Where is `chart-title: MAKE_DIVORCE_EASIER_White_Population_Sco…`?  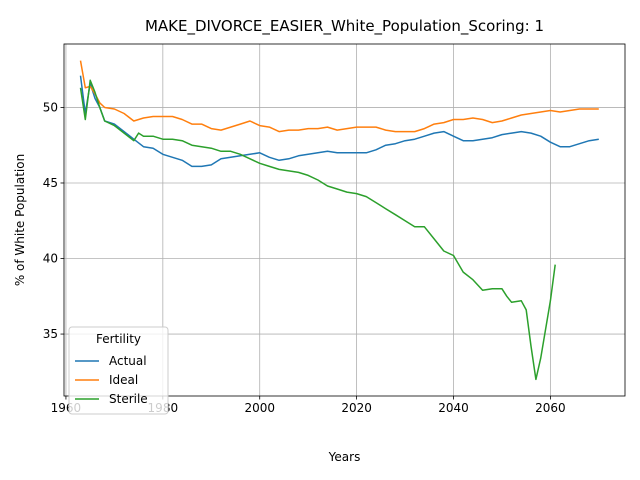 chart-title: MAKE_DIVORCE_EASIER_White_Population_Sco… is located at coordinates (344, 26).